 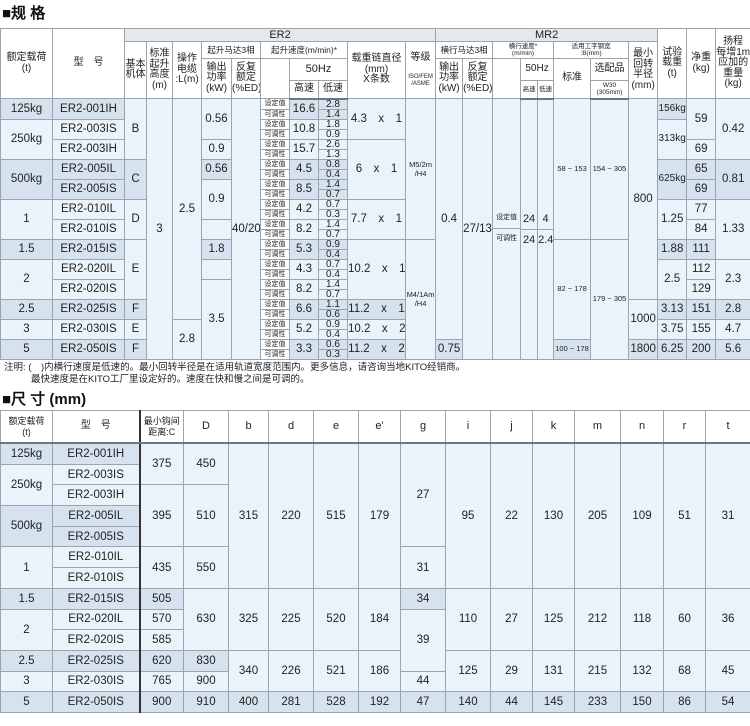 What do you see at coordinates (672, 109) in the screenshot?
I see `spec-cell-test-load: 156kg` at bounding box center [672, 109].